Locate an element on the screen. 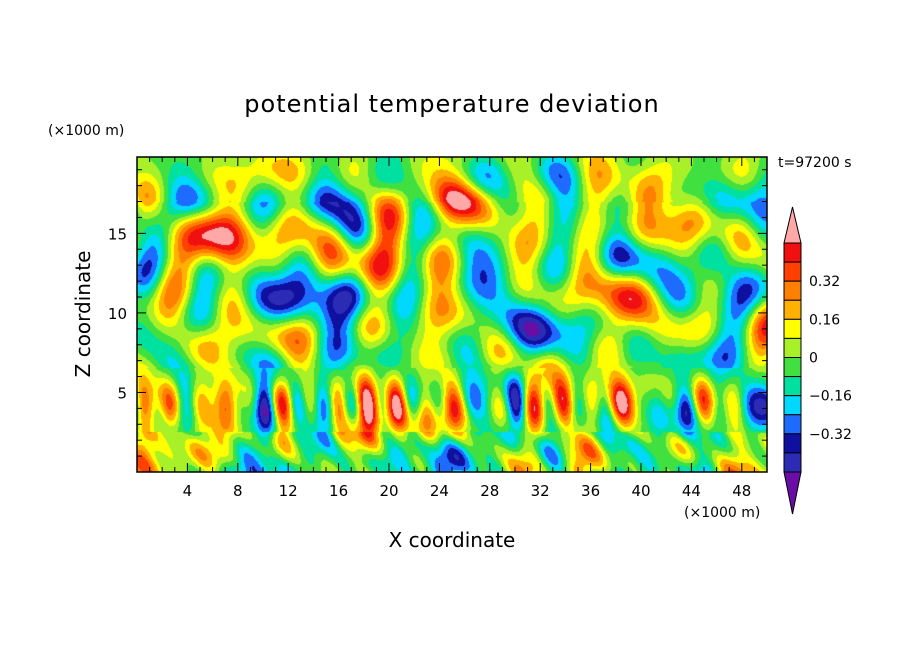 This screenshot has width=904, height=654. y-tick-label: 15 is located at coordinates (117, 234).